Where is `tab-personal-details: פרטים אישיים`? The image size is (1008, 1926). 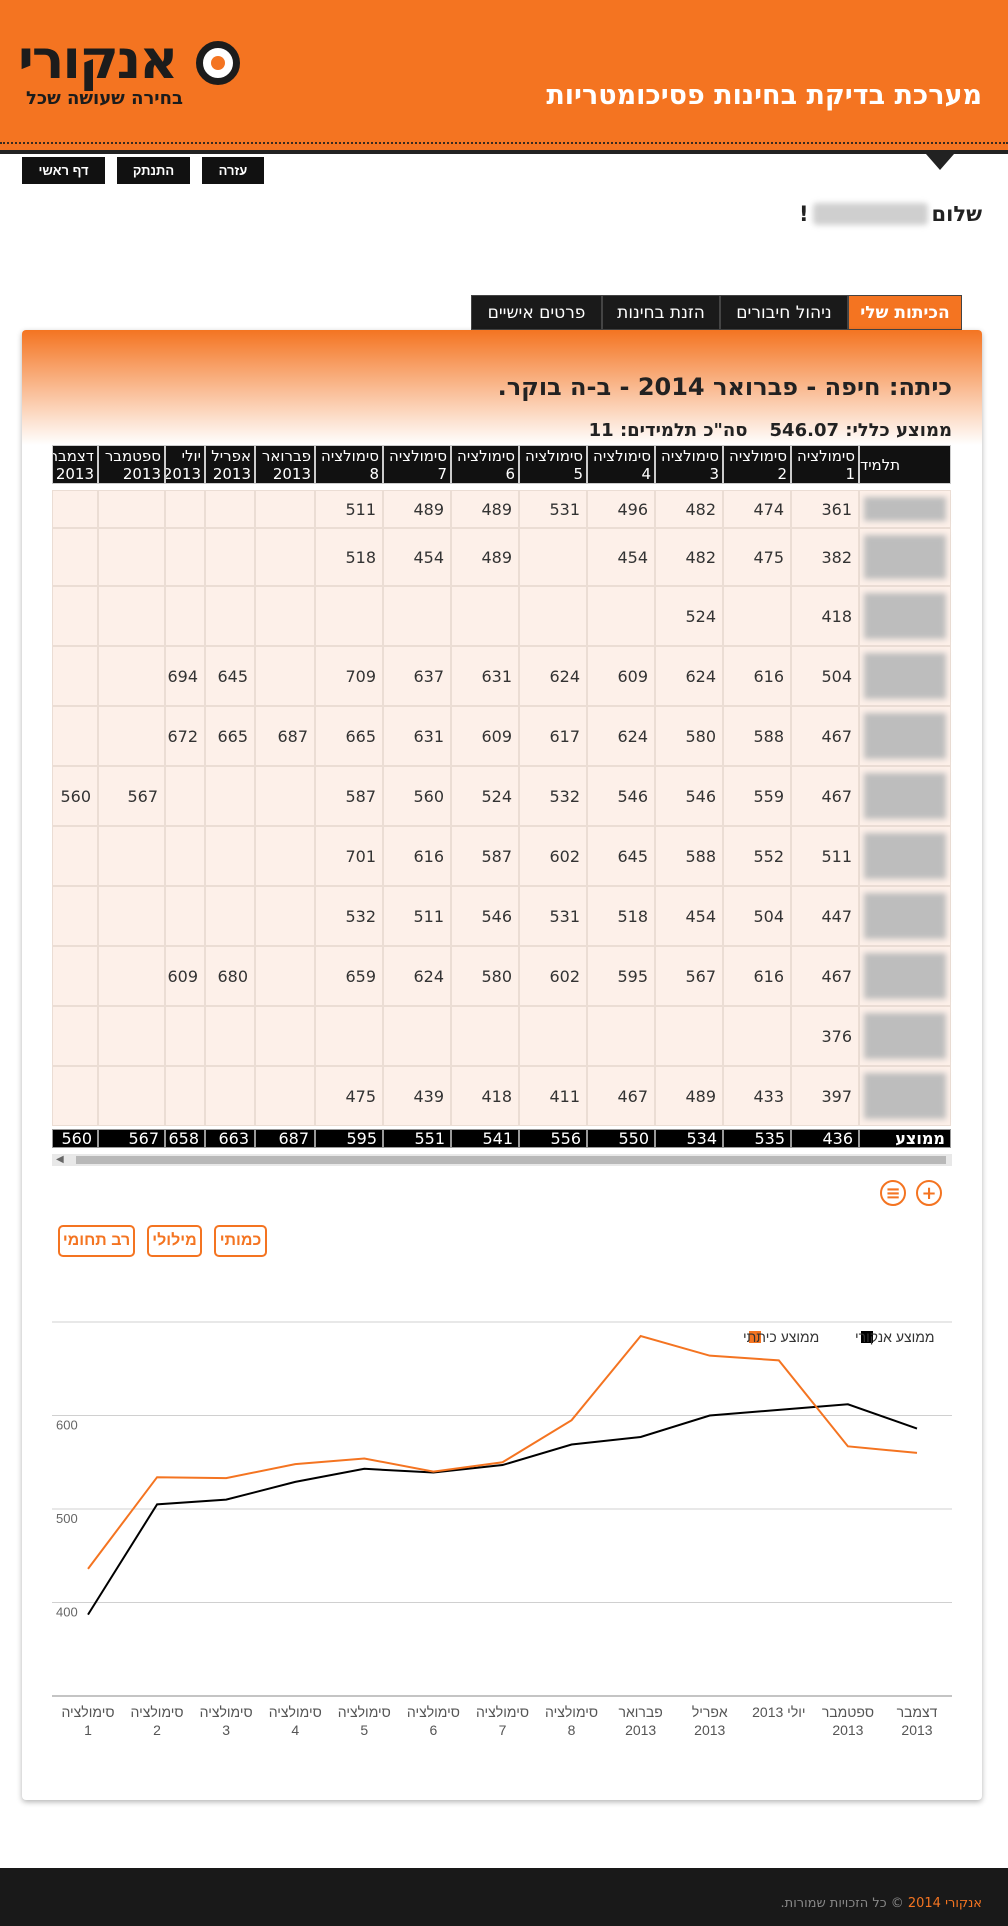 tab-personal-details: פרטים אישיים is located at coordinates (536, 312).